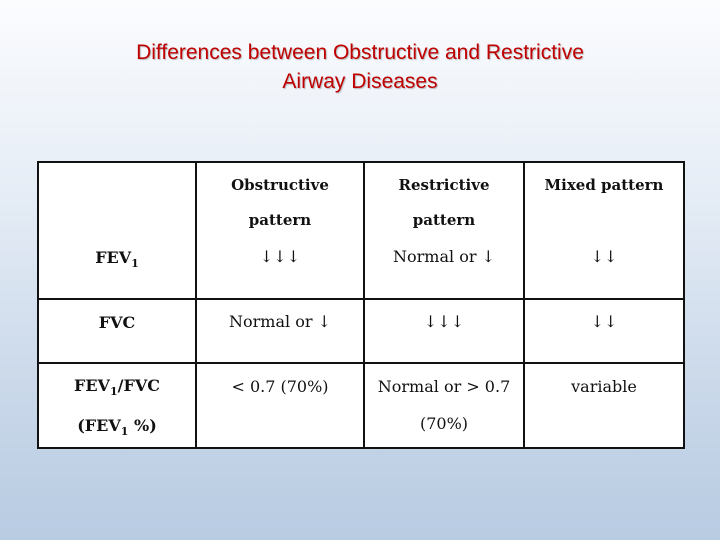  What do you see at coordinates (444, 423) in the screenshot?
I see `cell-ratio-restrictive-line-2: (70%)` at bounding box center [444, 423].